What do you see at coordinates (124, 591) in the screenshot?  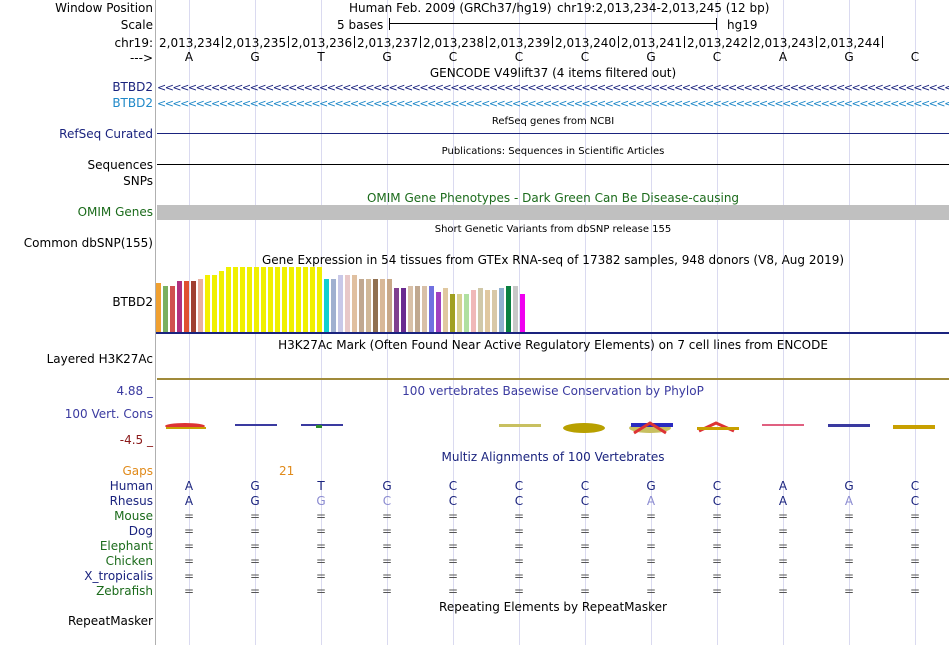 I see `species-label: Zebrafish` at bounding box center [124, 591].